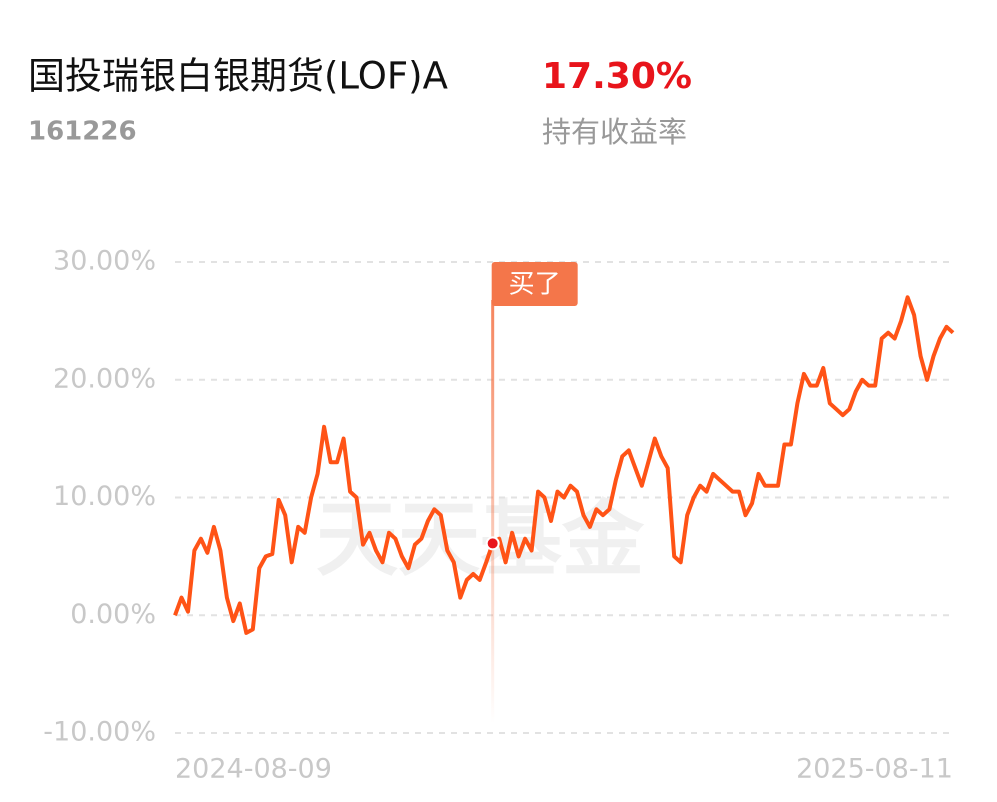 This screenshot has height=802, width=997. Describe the element at coordinates (113, 614) in the screenshot. I see `y-tick-label: 0.00%` at that location.